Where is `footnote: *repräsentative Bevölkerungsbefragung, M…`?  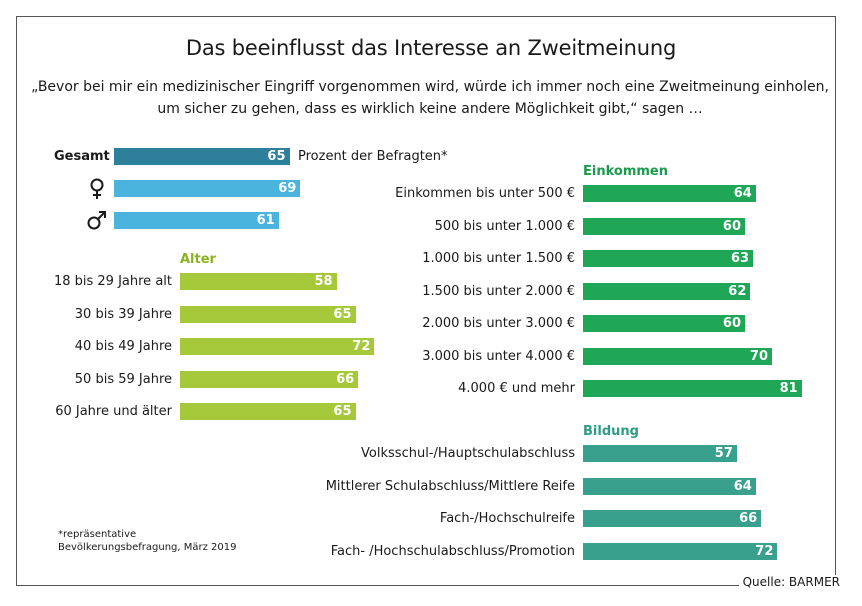 footnote: *repräsentative Bevölkerungsbefragung, M… is located at coordinates (147, 541).